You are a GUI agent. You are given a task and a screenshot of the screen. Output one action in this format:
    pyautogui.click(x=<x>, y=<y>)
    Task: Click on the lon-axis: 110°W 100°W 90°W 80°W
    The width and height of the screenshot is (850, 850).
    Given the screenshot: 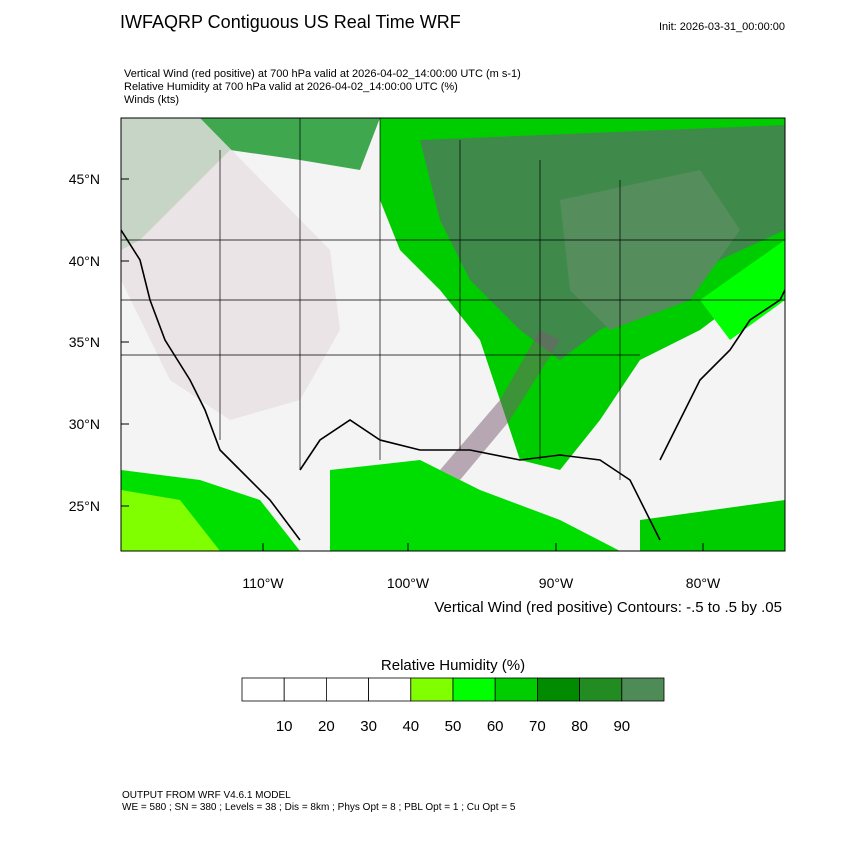 What is the action you would take?
    pyautogui.click(x=481, y=567)
    